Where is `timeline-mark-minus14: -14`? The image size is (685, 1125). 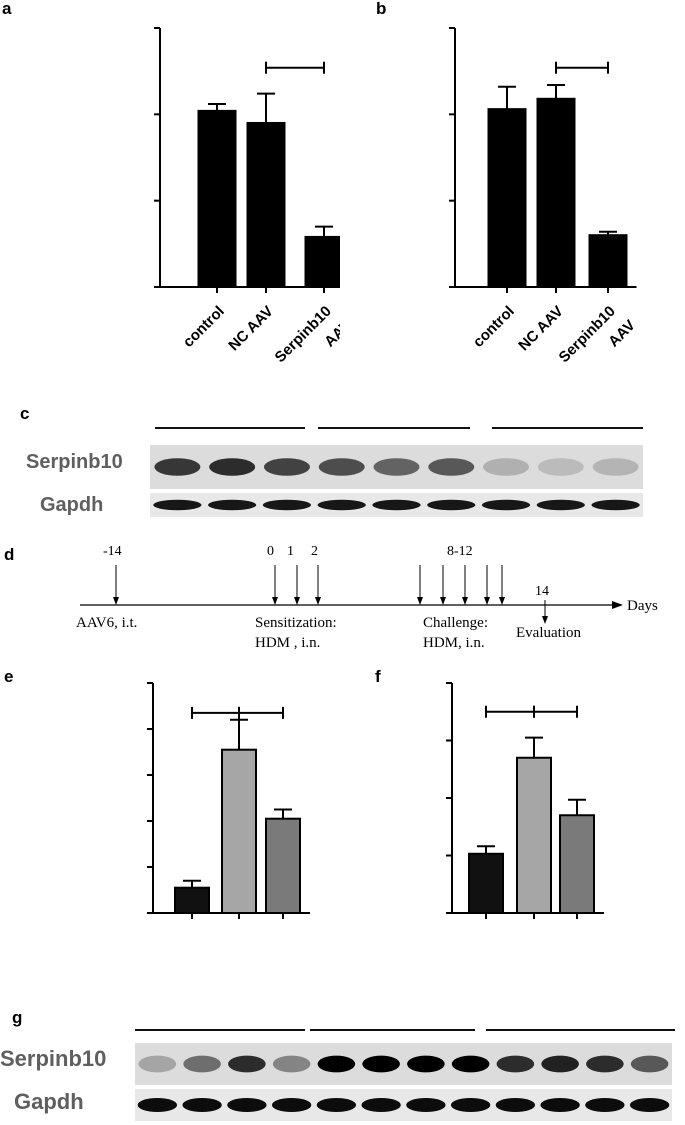 timeline-mark-minus14: -14 is located at coordinates (112, 551).